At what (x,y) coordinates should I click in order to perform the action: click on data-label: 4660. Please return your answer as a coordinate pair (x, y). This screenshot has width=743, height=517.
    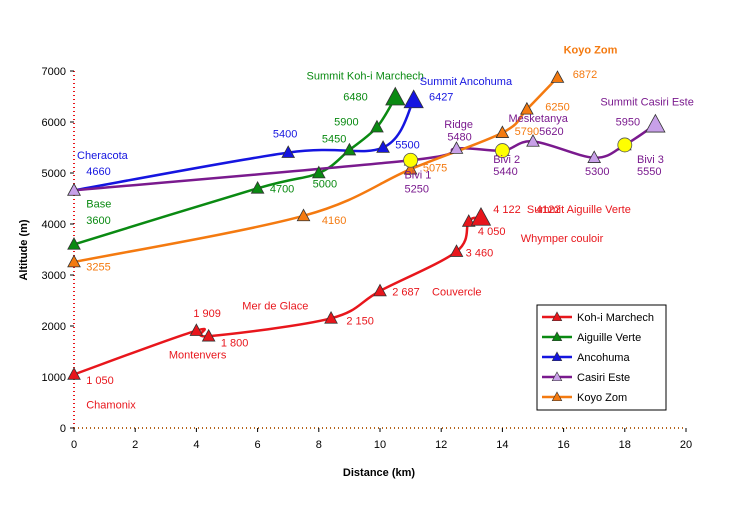
    Looking at the image, I should click on (98, 172).